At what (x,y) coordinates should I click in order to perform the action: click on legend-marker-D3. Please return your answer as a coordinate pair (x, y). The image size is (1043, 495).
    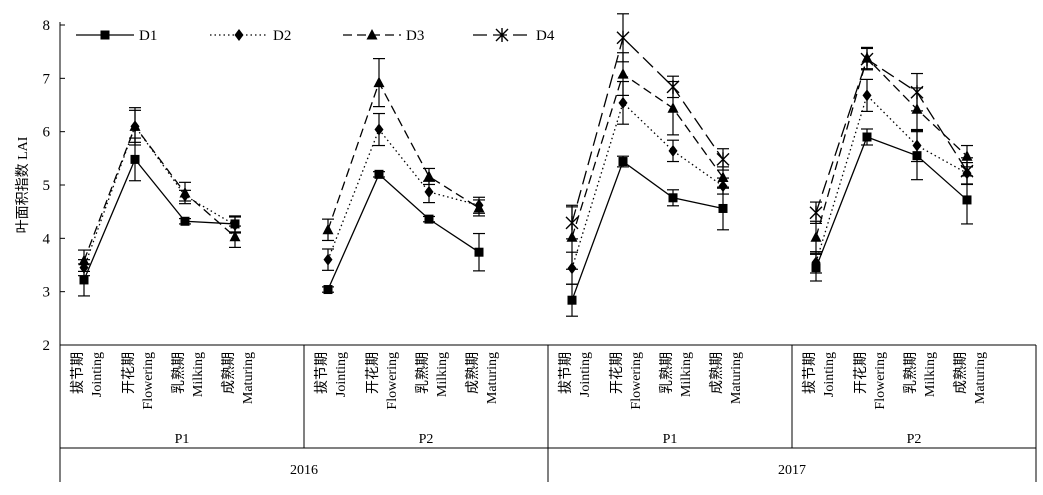
    Looking at the image, I should click on (372, 34).